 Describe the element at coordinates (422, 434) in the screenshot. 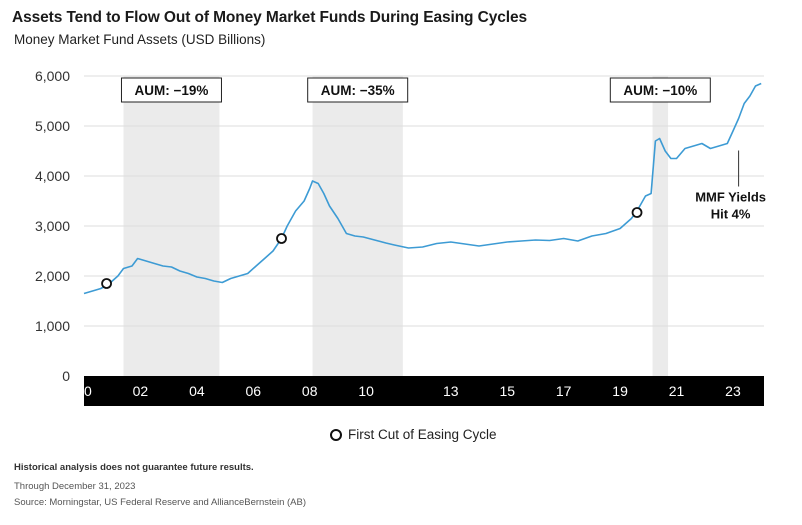

I see `legend-label: First Cut of Easing Cycle` at that location.